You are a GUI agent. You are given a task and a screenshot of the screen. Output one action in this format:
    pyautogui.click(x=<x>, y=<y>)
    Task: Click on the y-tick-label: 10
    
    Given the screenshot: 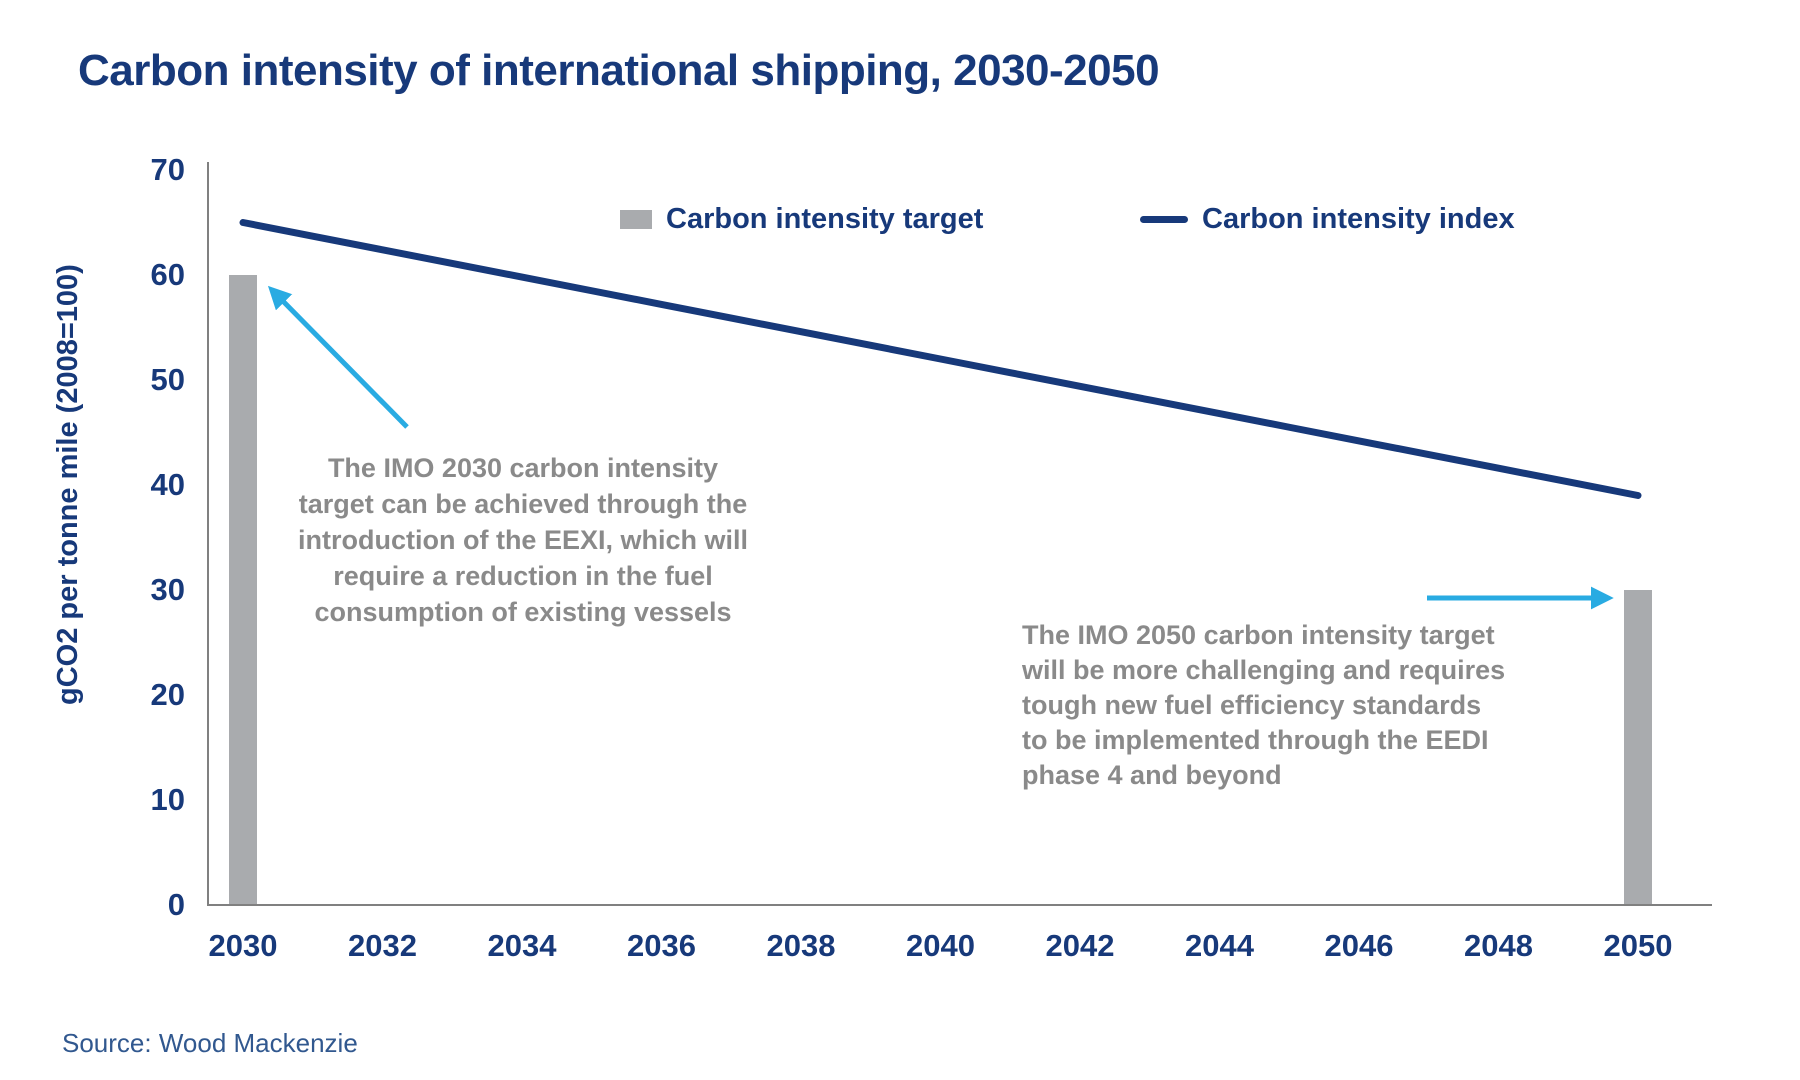 What is the action you would take?
    pyautogui.click(x=167, y=799)
    